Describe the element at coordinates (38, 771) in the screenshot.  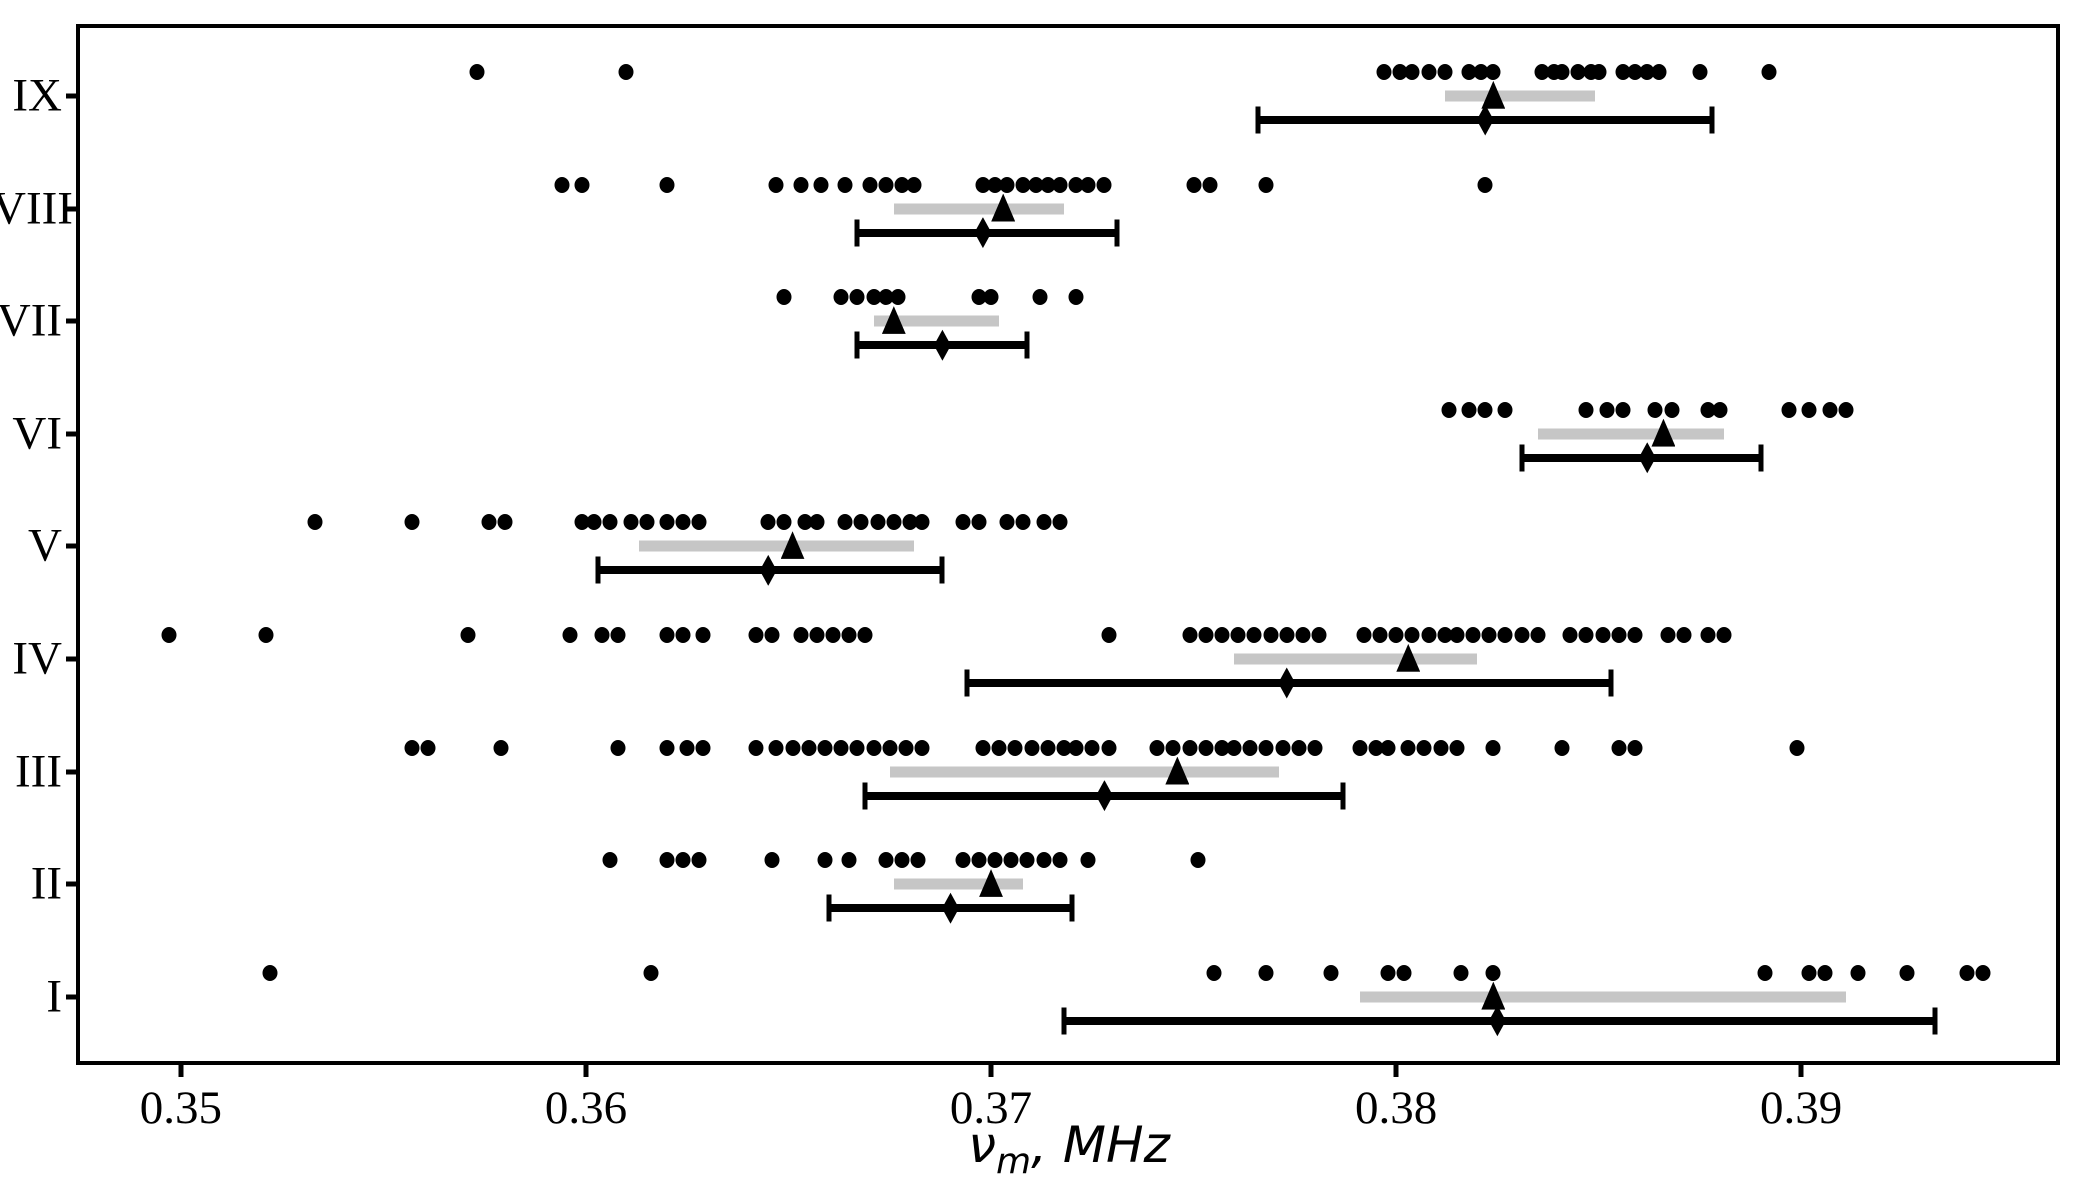
I see `category-label-III: III` at that location.